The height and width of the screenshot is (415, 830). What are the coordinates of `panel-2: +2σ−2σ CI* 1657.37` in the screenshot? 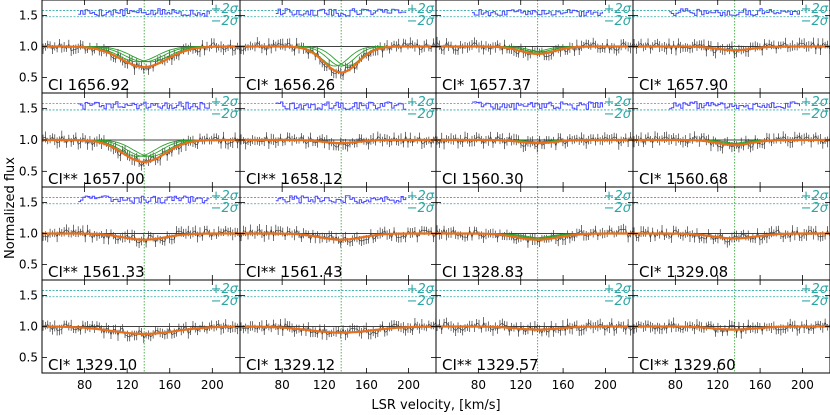 It's located at (534, 47).